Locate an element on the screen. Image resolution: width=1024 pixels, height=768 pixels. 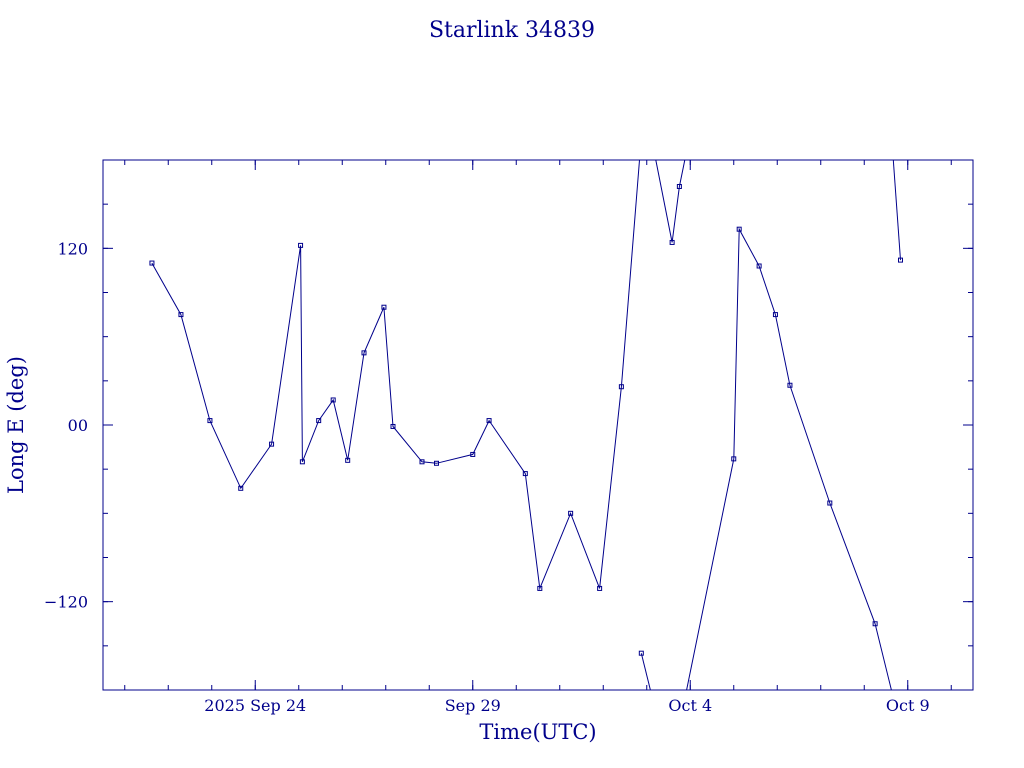
y-axis-label: Long E (deg) is located at coordinates (16, 425).